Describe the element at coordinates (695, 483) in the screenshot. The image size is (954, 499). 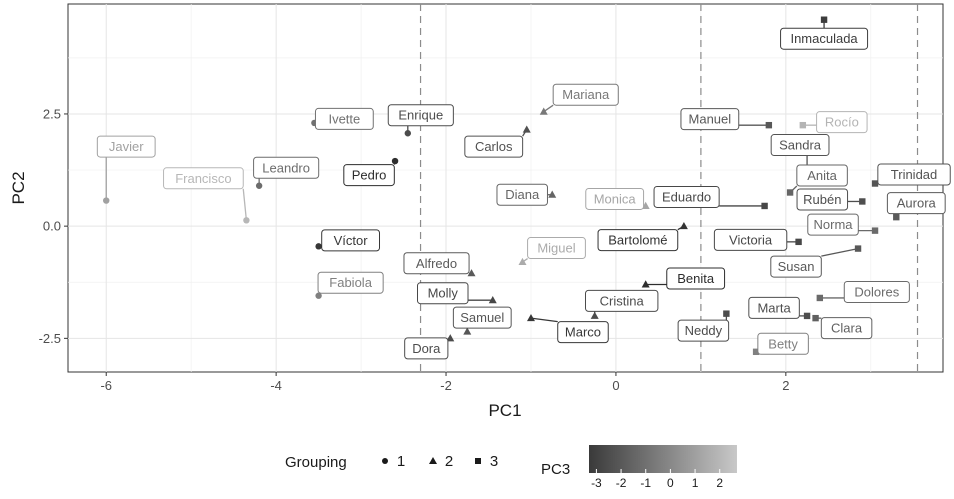
I see `colorbar-tick-label: 1` at that location.